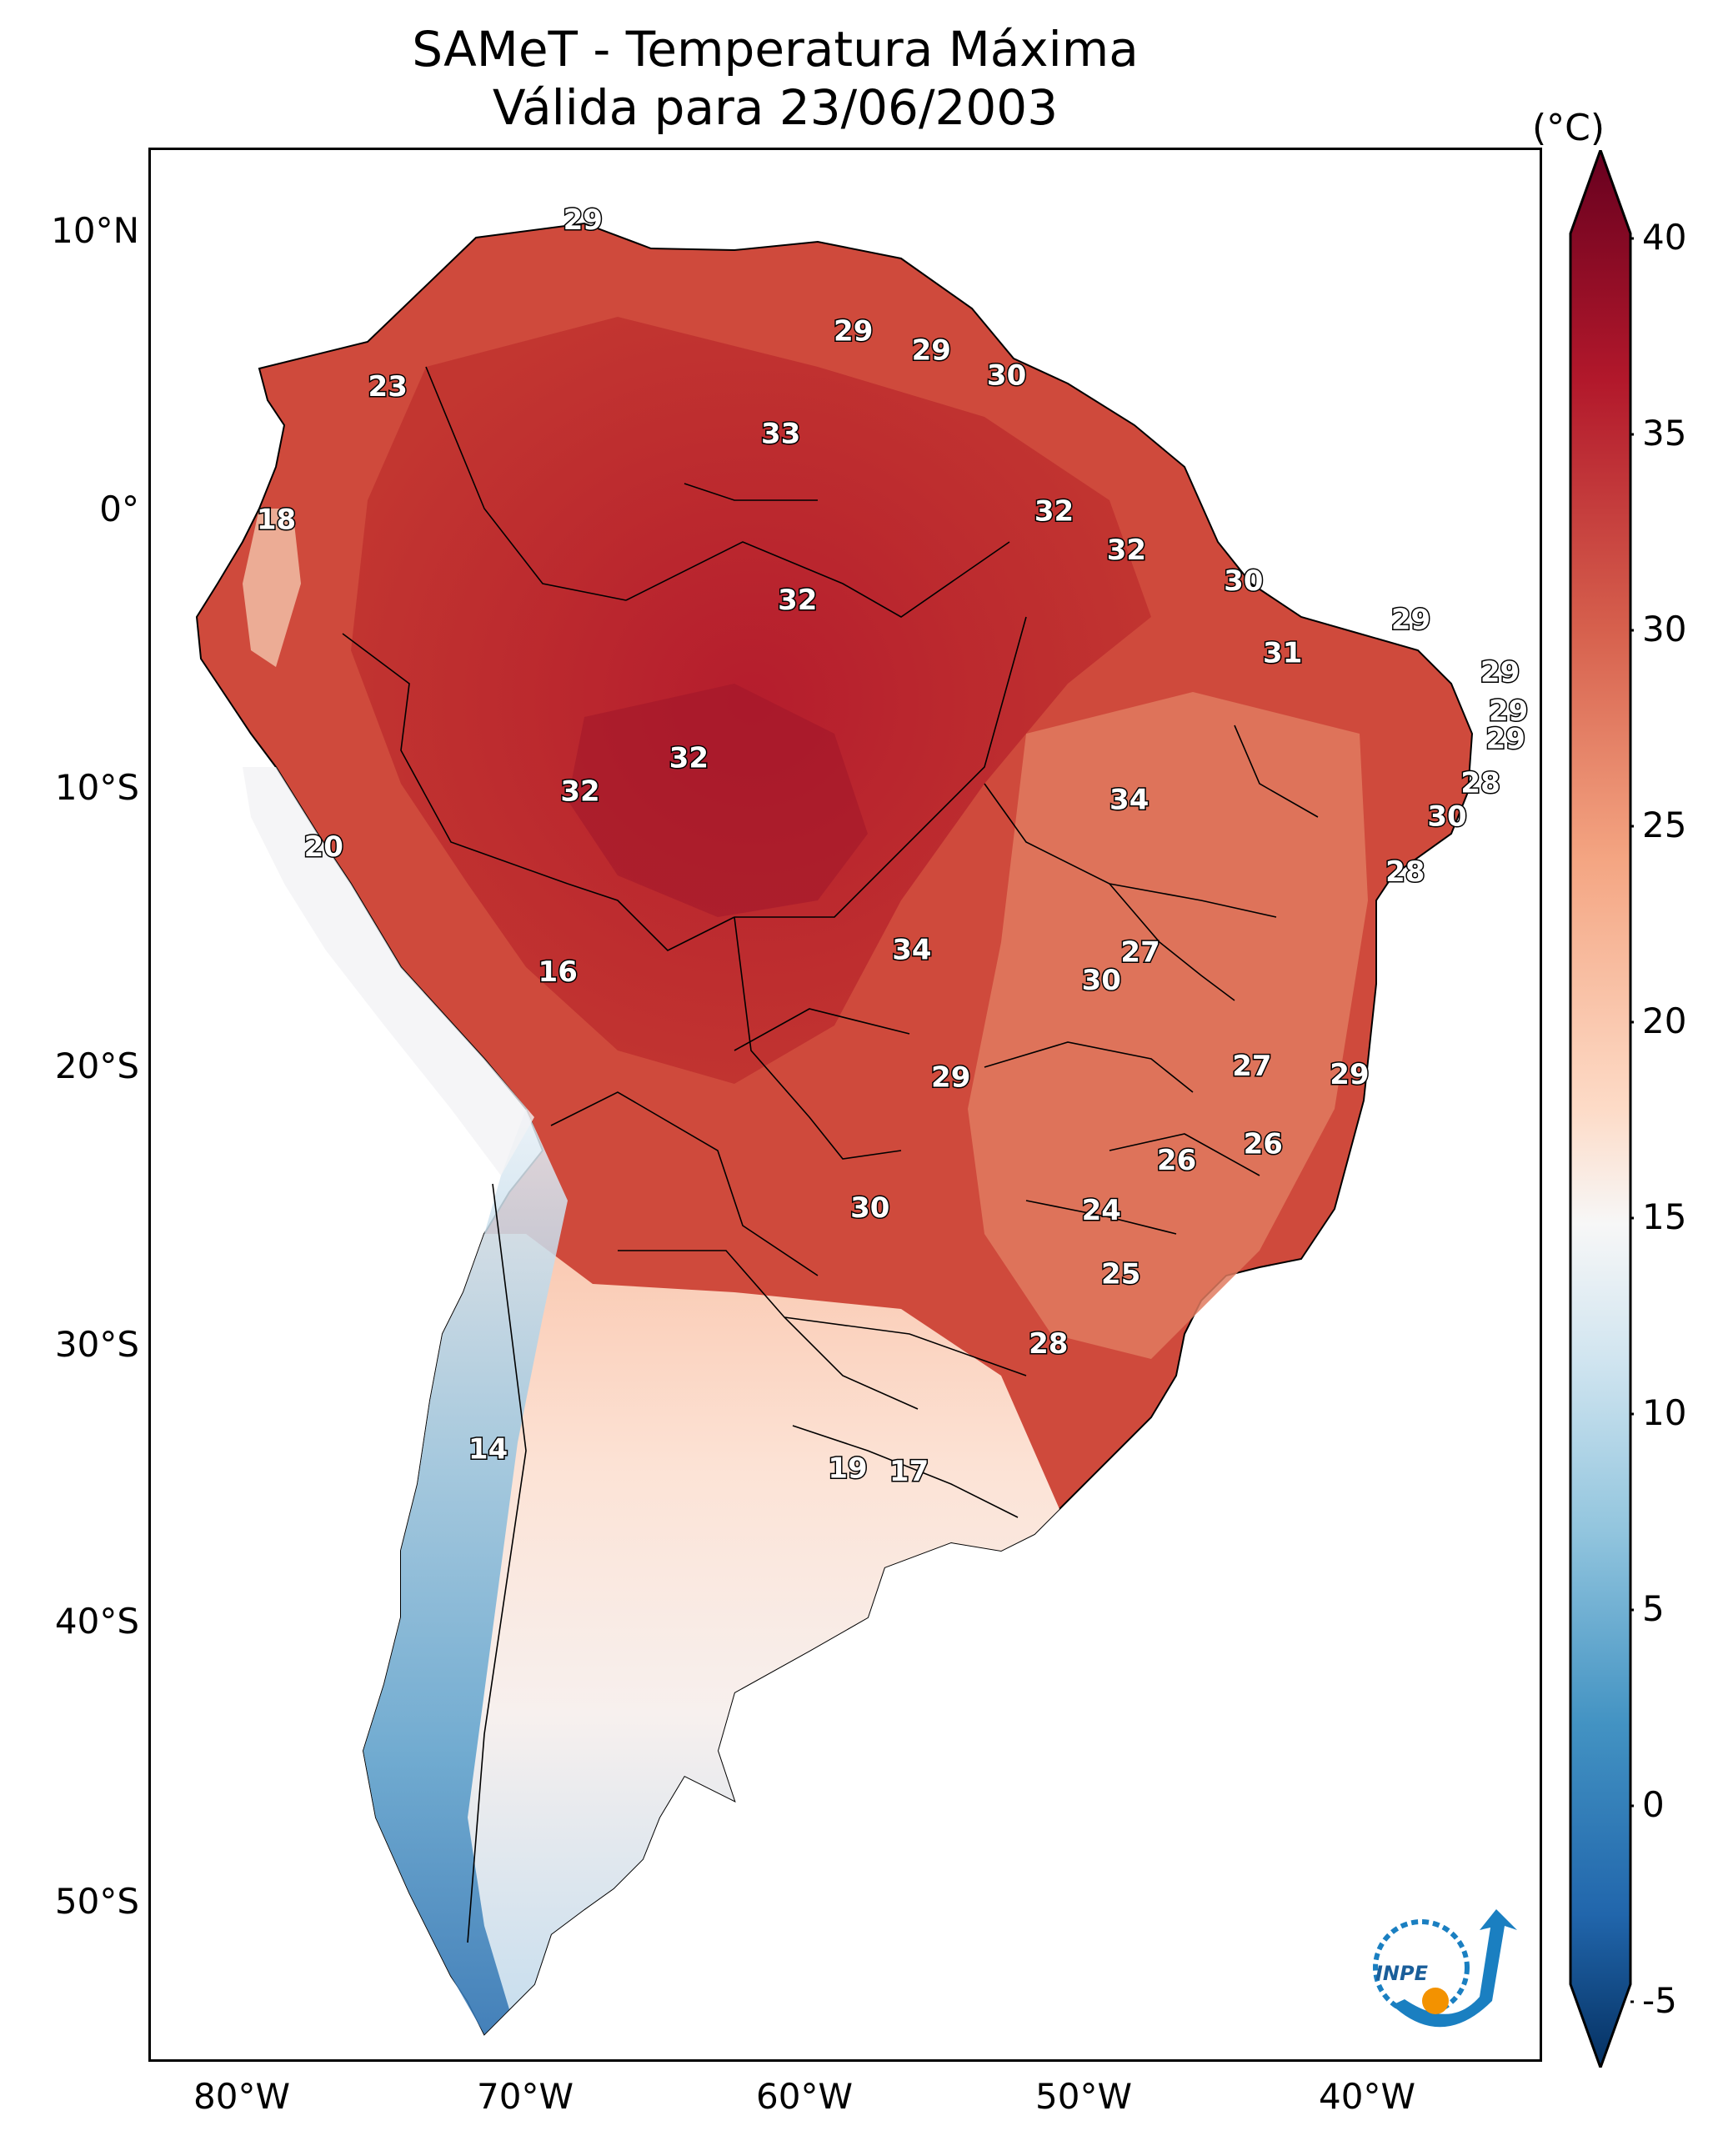 The image size is (1723, 2156). What do you see at coordinates (389, 972) in the screenshot?
I see `andes-north-cool` at bounding box center [389, 972].